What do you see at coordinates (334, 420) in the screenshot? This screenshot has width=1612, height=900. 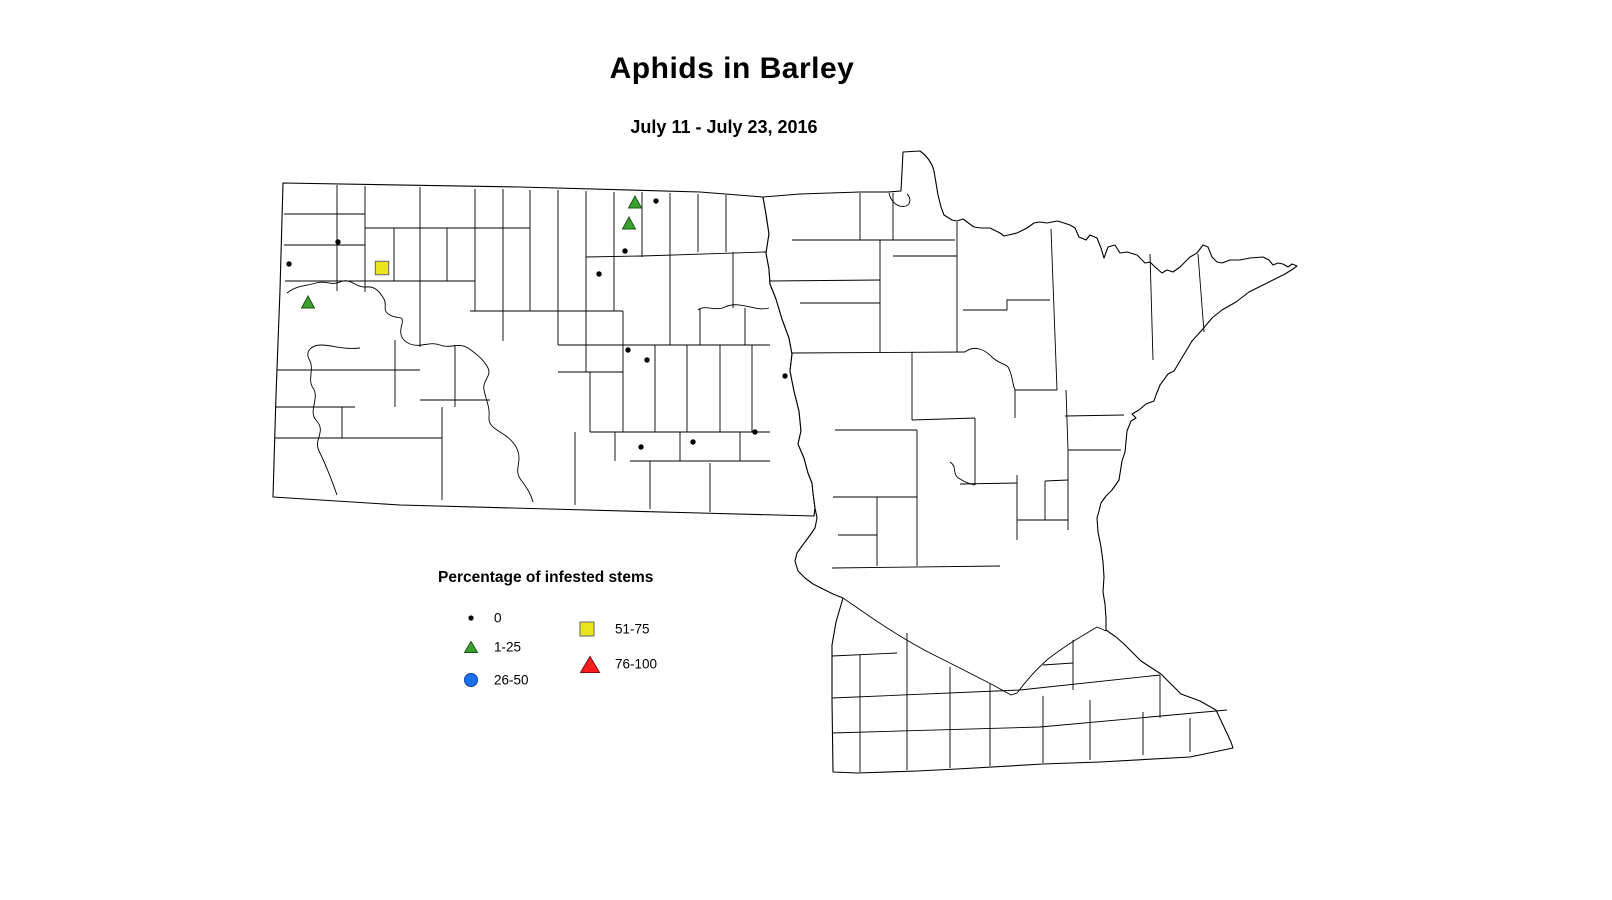 I see `little-missouri-river` at bounding box center [334, 420].